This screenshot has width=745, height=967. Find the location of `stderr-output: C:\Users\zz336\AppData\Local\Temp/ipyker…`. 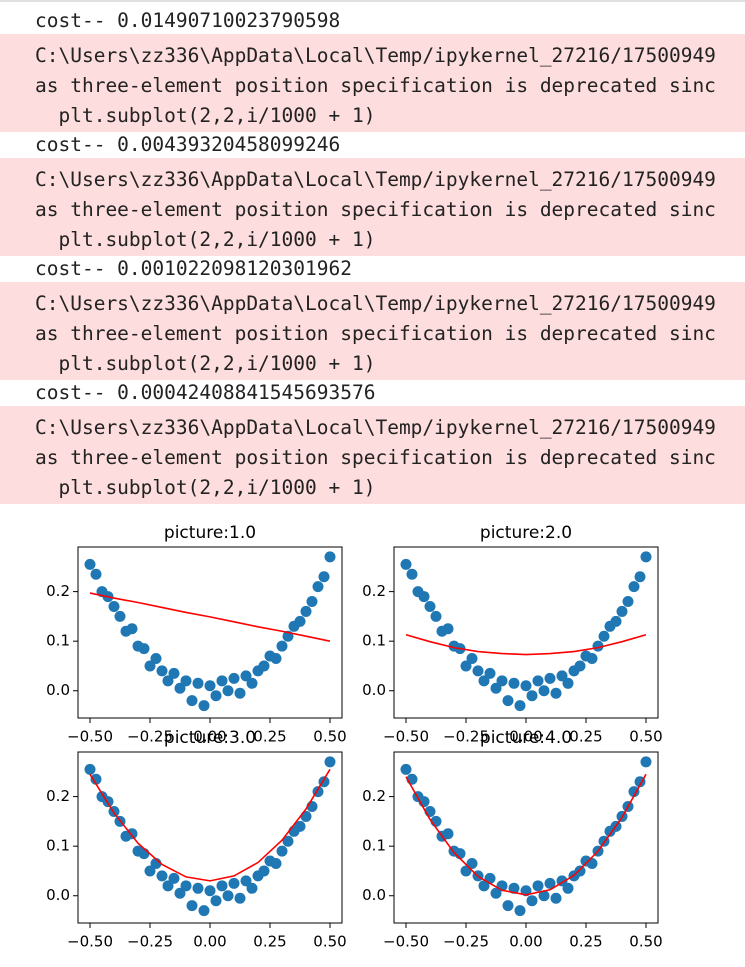

stderr-output: C:\Users\zz336\AppData\Local\Temp/ipyker… is located at coordinates (372, 455).